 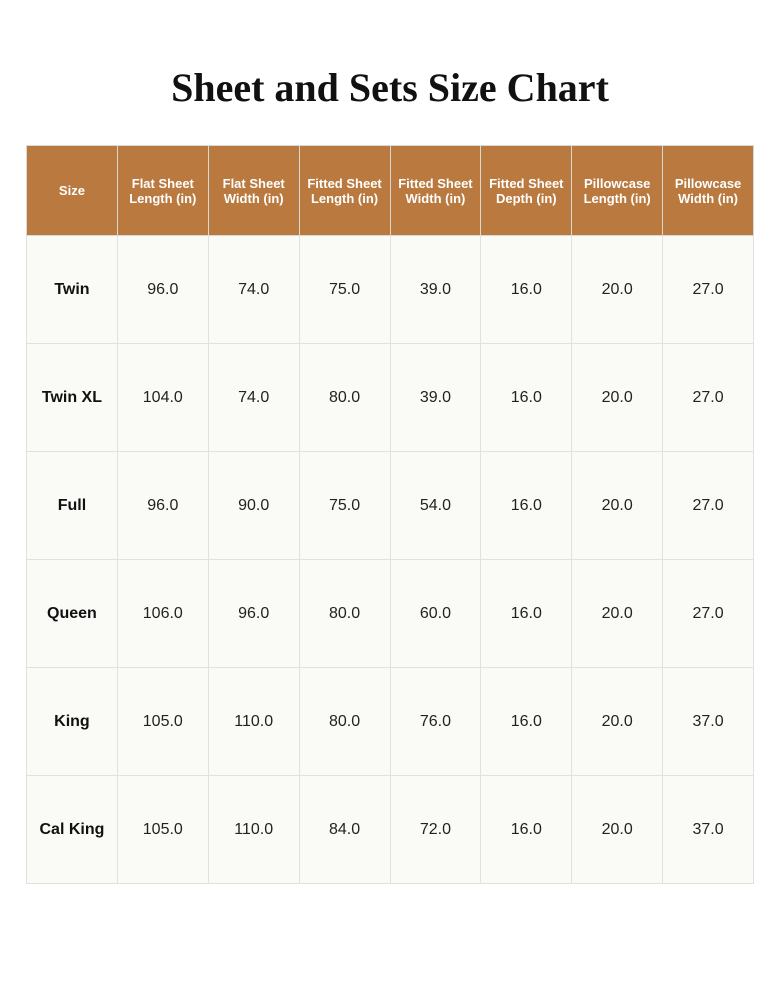 What do you see at coordinates (253, 190) in the screenshot?
I see `header-cell: Flat Sheet Width (in)` at bounding box center [253, 190].